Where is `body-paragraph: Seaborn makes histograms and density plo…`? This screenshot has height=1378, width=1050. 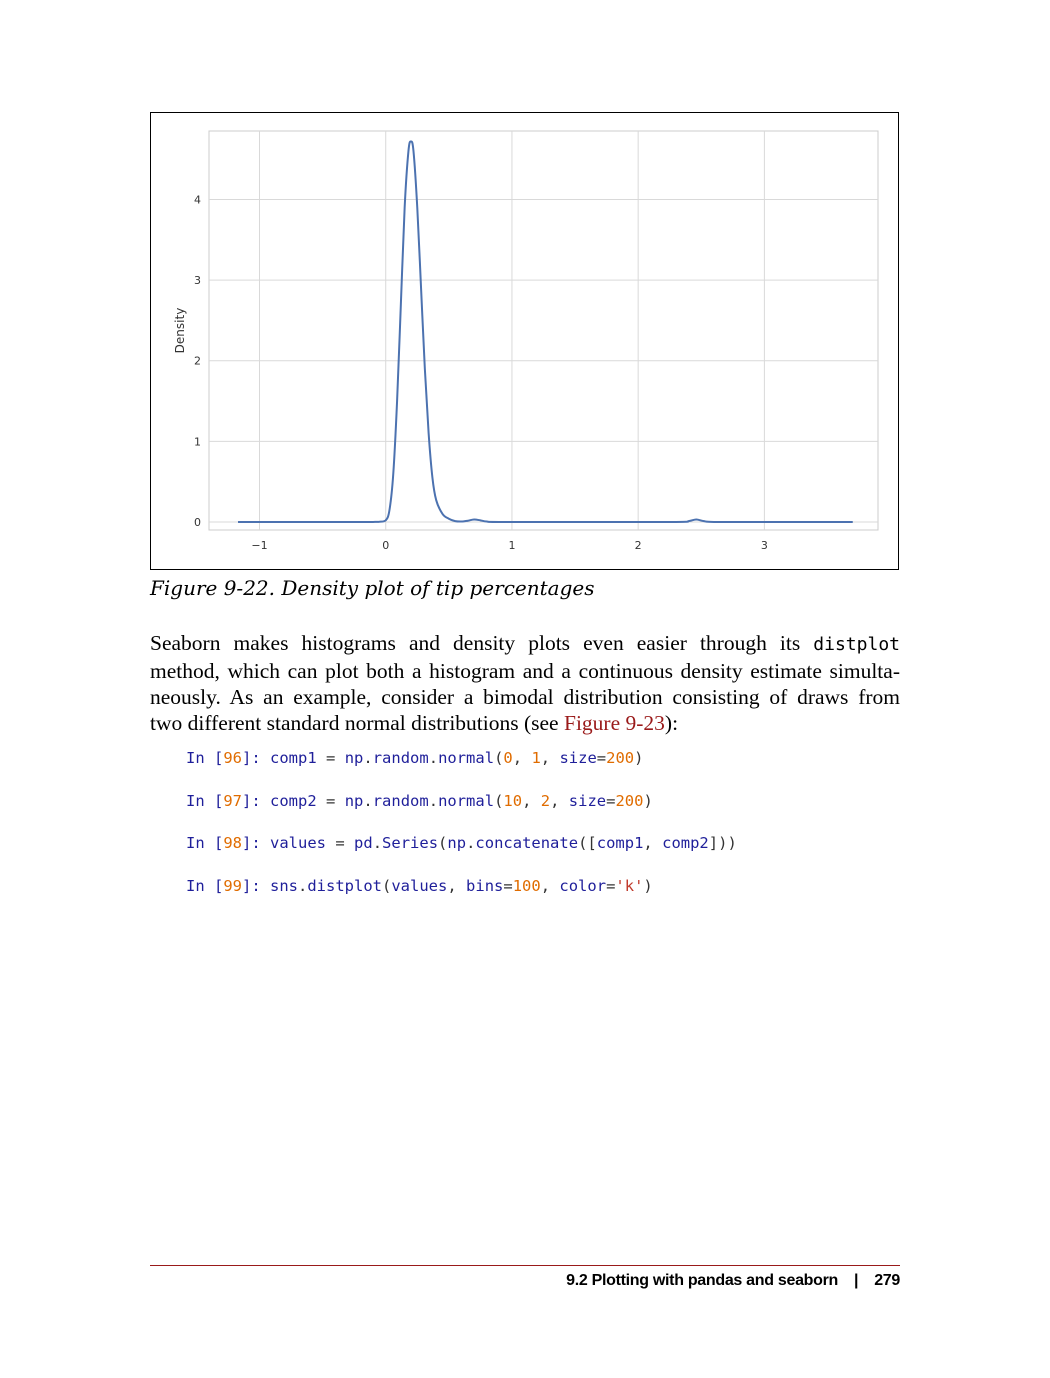
body-paragraph: Seaborn makes histograms and density plo… is located at coordinates (525, 683).